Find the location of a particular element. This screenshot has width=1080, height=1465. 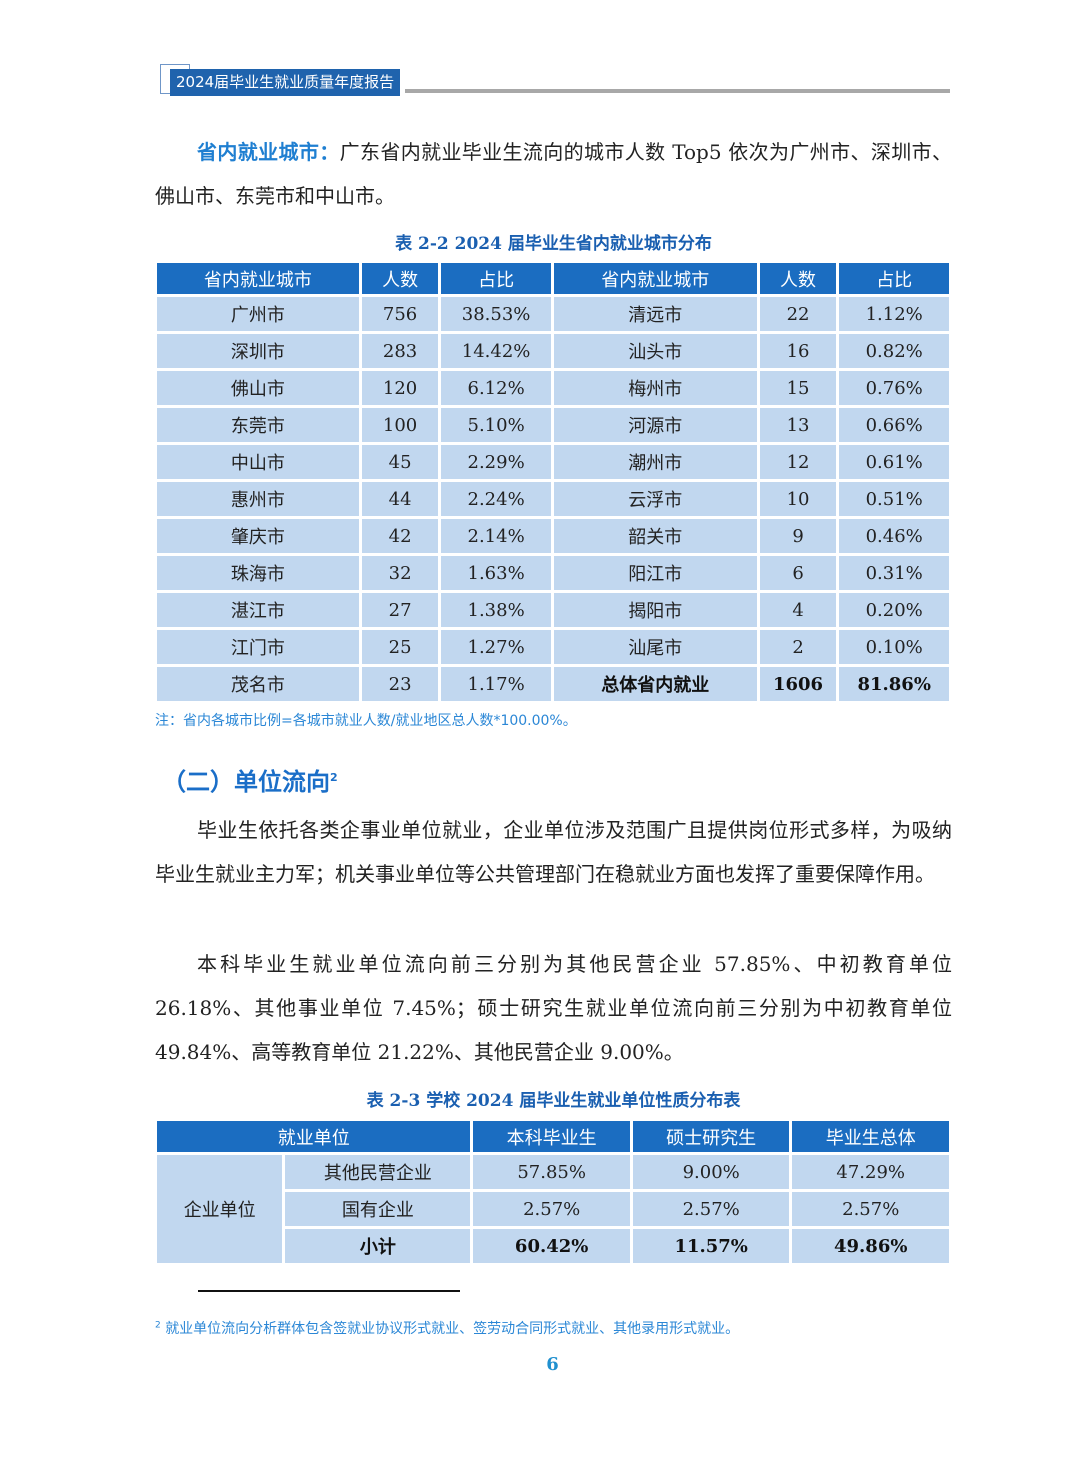

section-title: （二）单位流向2 is located at coordinates (250, 779).